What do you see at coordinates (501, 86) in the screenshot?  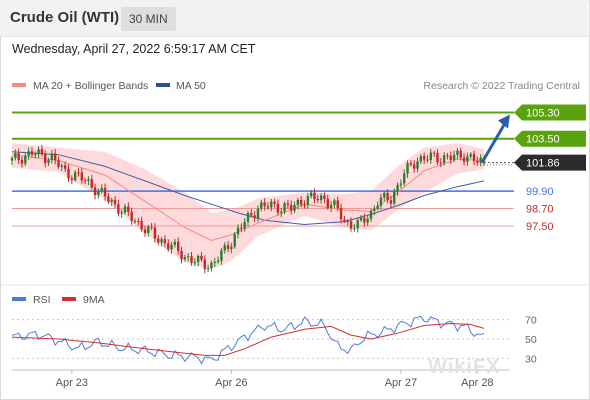 I see `credit-text: Research © 2022 Trading Central` at bounding box center [501, 86].